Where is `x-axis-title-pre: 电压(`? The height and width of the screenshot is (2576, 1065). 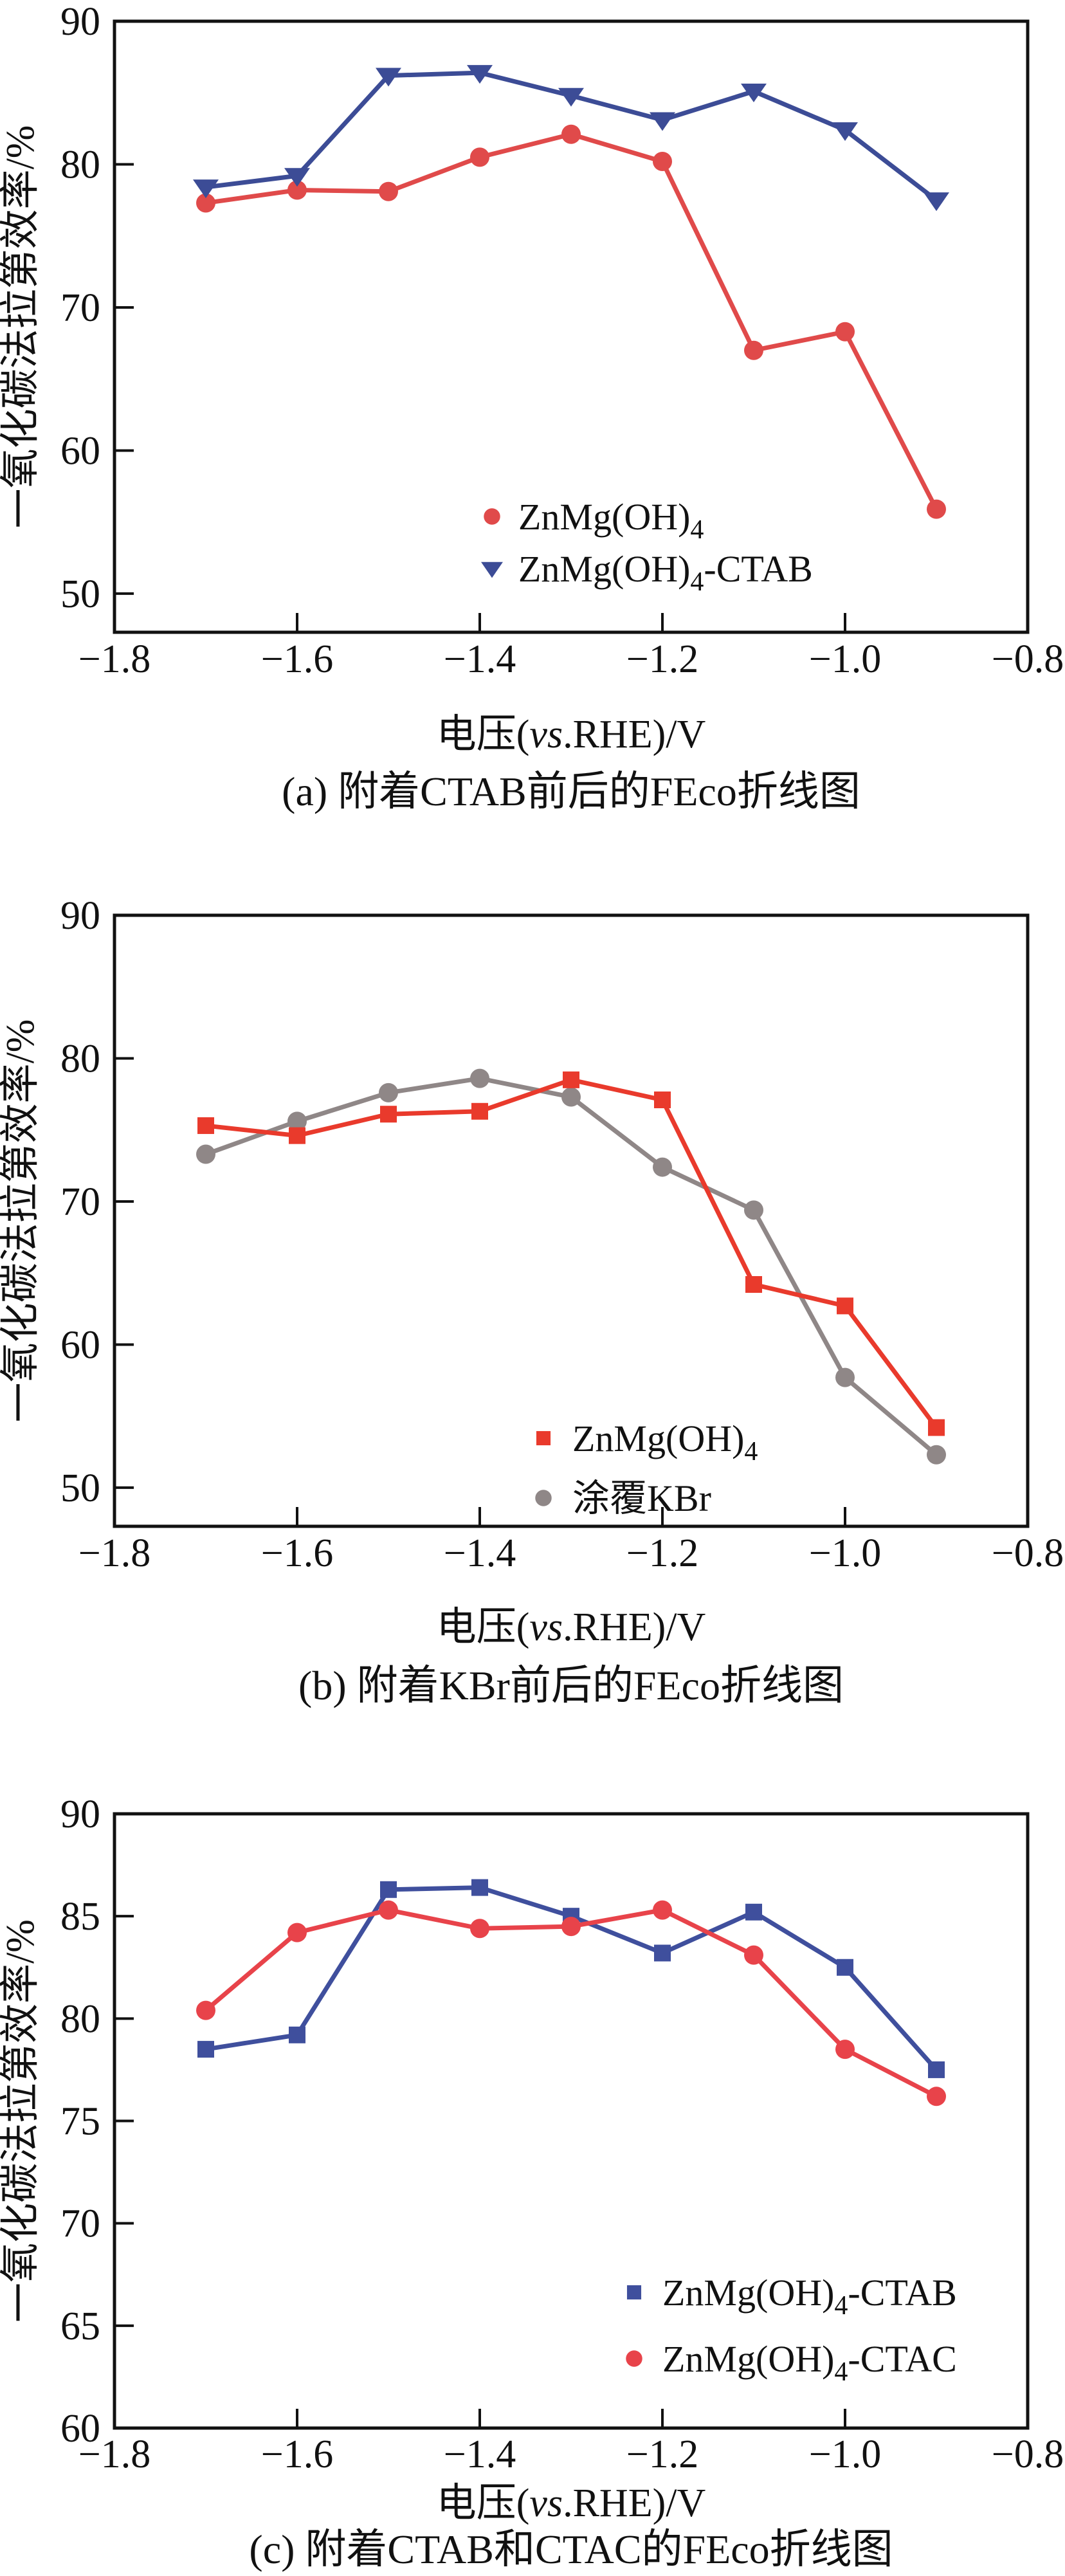
x-axis-title-pre: 电压( is located at coordinates (483, 2503).